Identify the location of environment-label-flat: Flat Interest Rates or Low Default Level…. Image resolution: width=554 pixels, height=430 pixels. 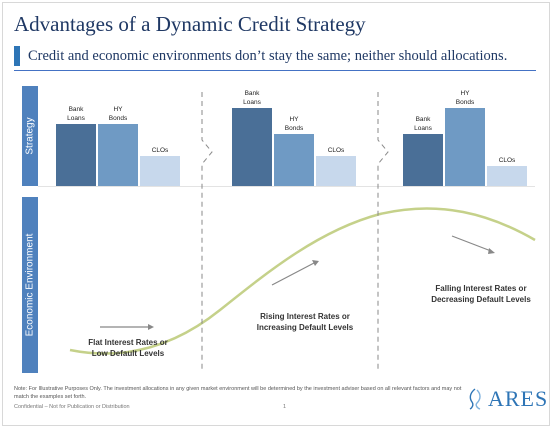
(128, 348).